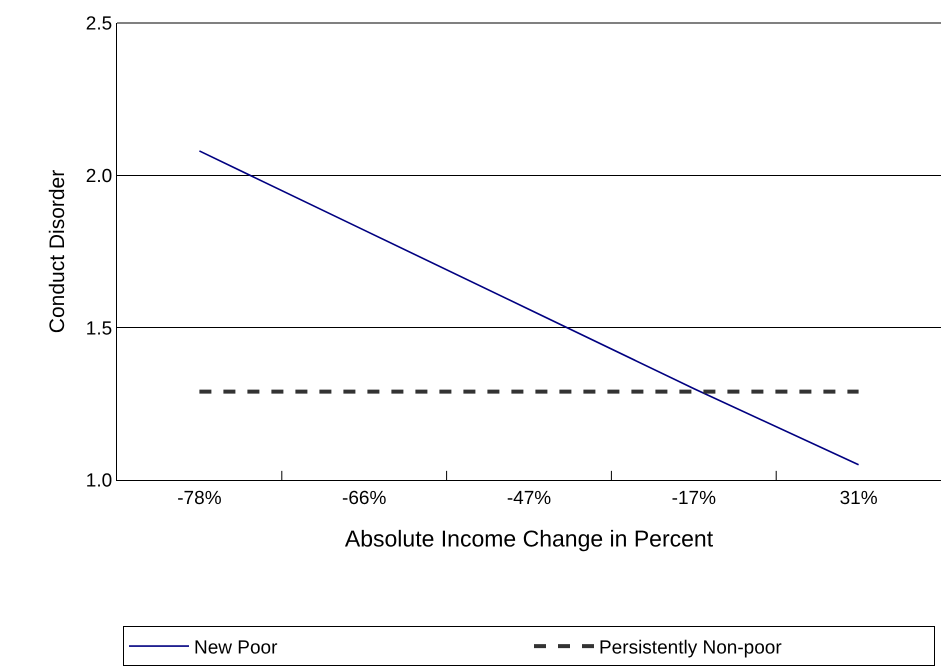 This screenshot has height=671, width=941. What do you see at coordinates (529, 498) in the screenshot?
I see `x-tick-label: -47%` at bounding box center [529, 498].